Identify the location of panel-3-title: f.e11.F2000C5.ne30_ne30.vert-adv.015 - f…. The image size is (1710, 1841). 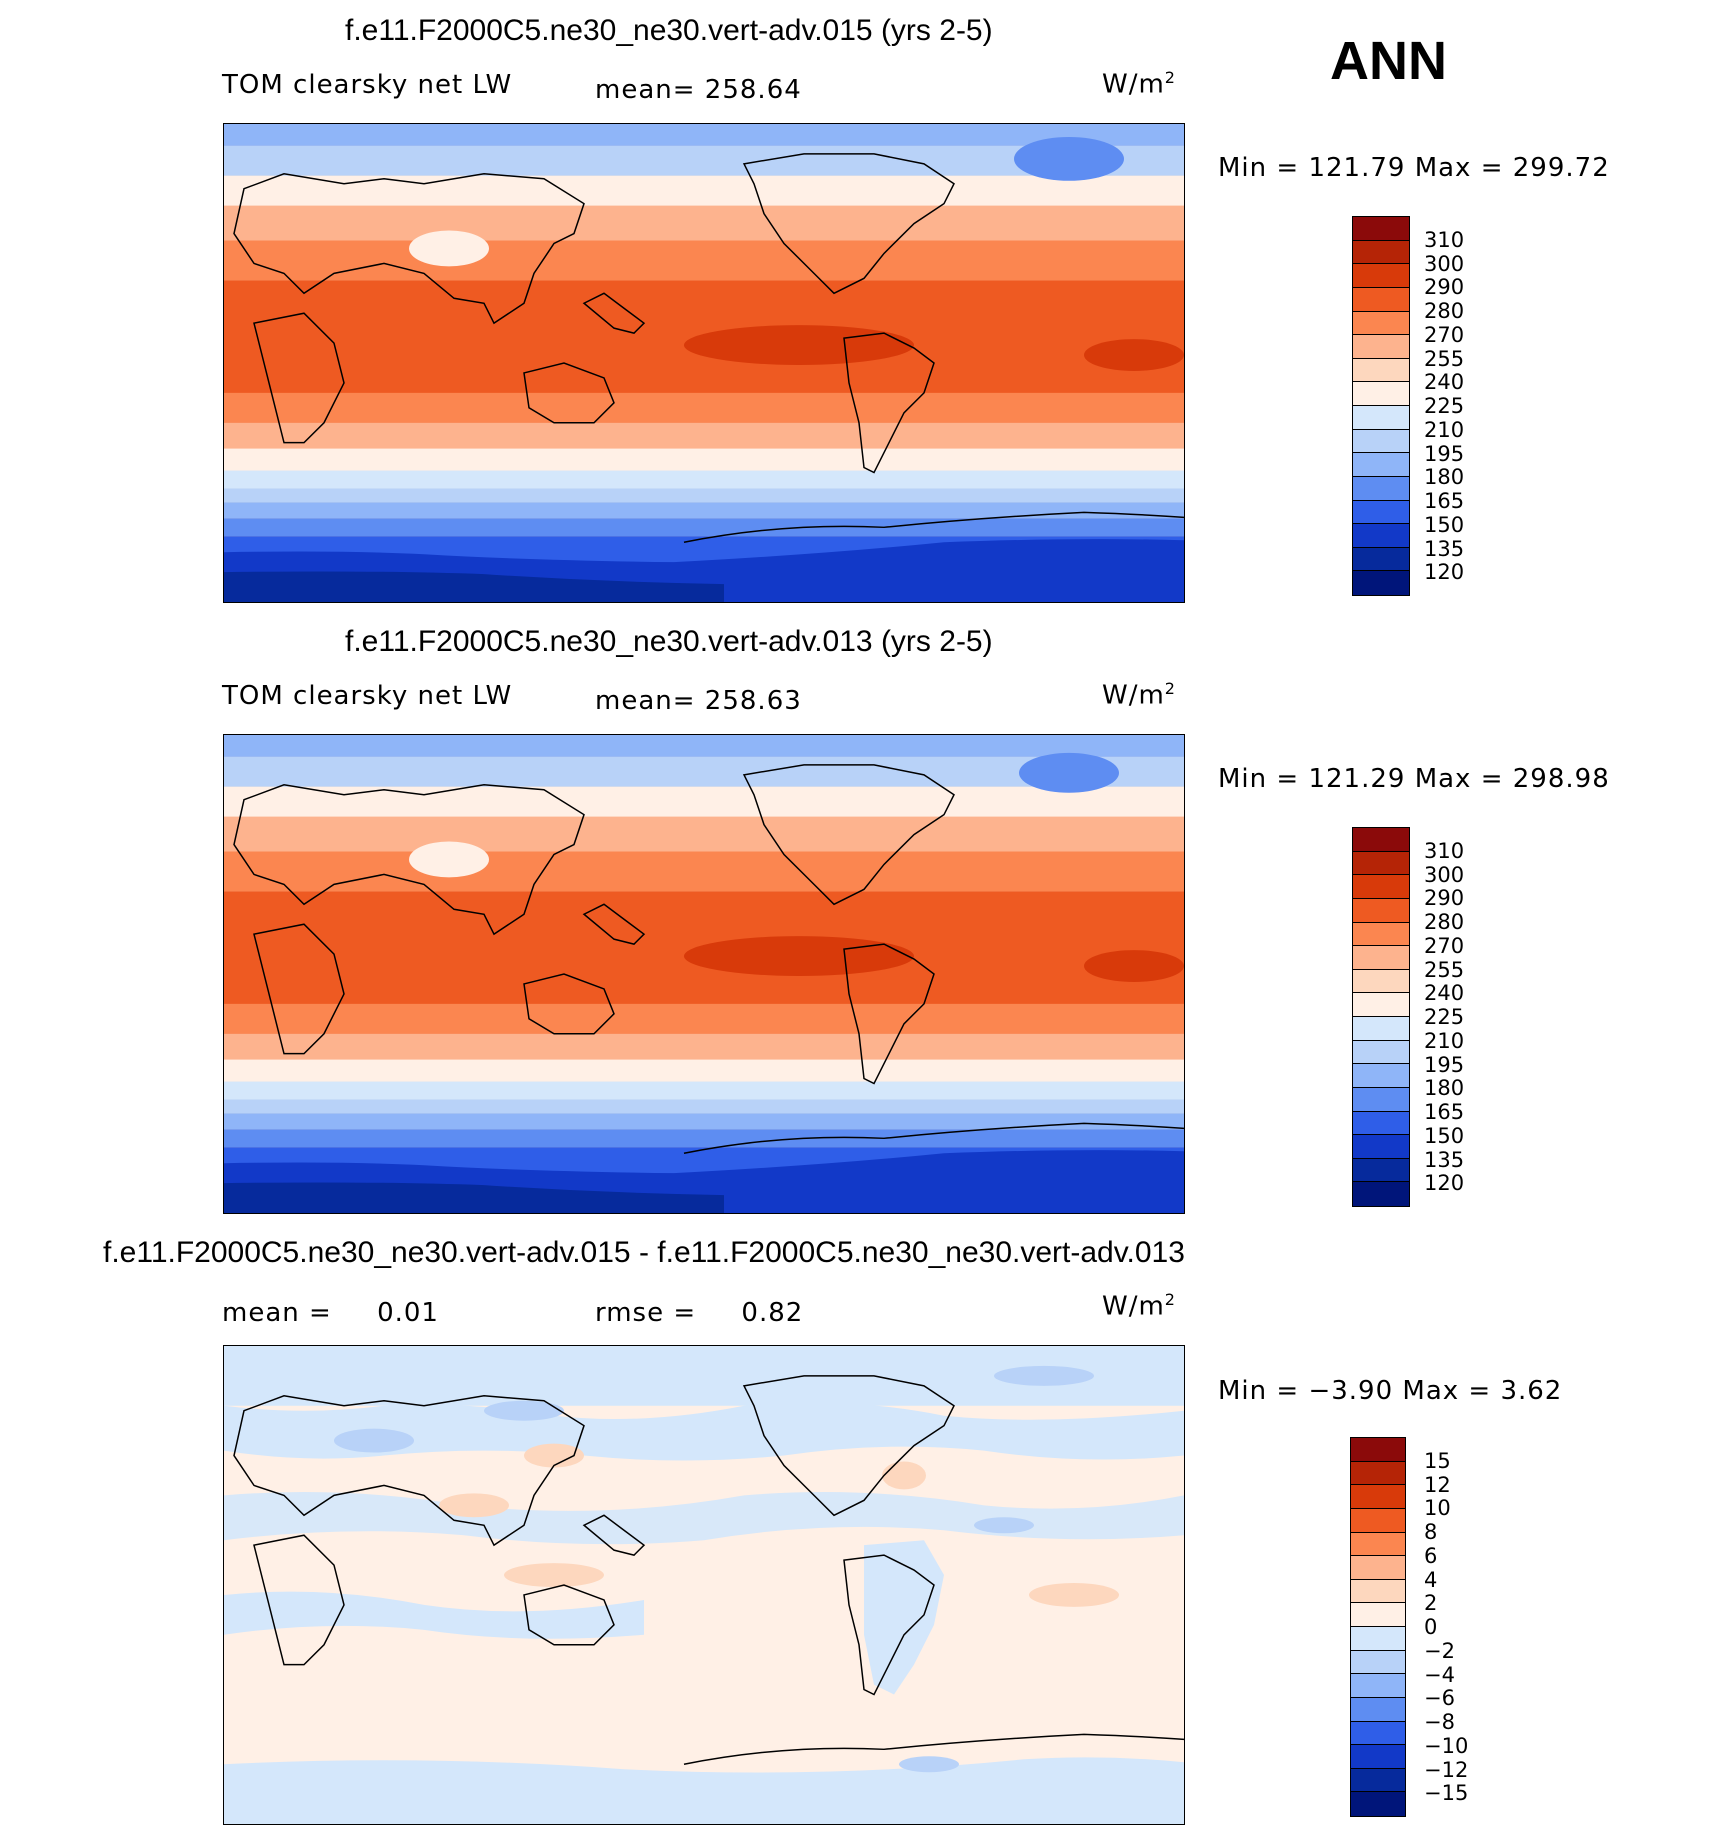
(644, 1252).